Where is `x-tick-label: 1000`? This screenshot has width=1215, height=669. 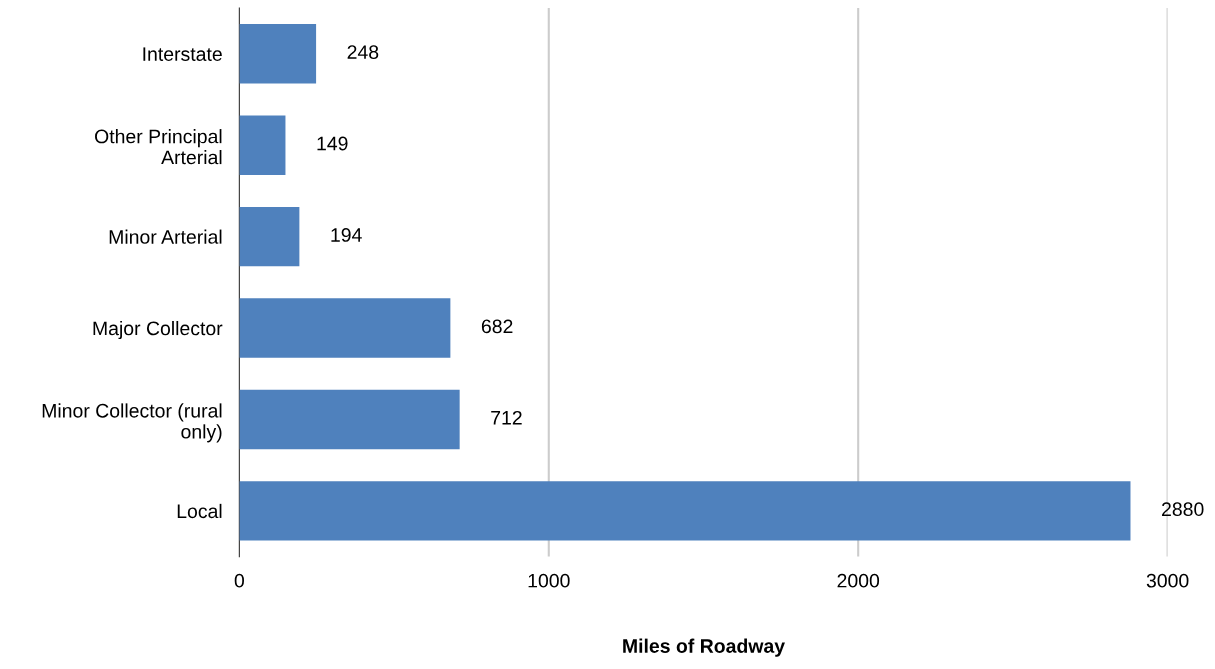 x-tick-label: 1000 is located at coordinates (549, 580).